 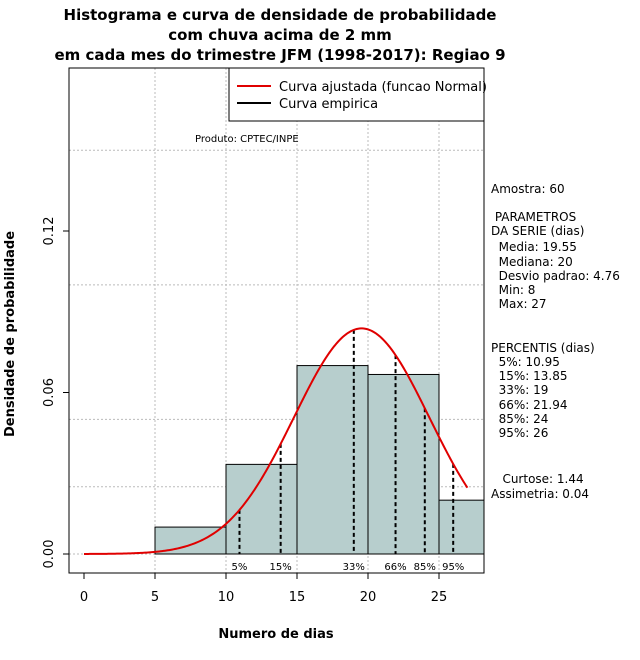 What do you see at coordinates (155, 597) in the screenshot?
I see `x-tick-label: 5` at bounding box center [155, 597].